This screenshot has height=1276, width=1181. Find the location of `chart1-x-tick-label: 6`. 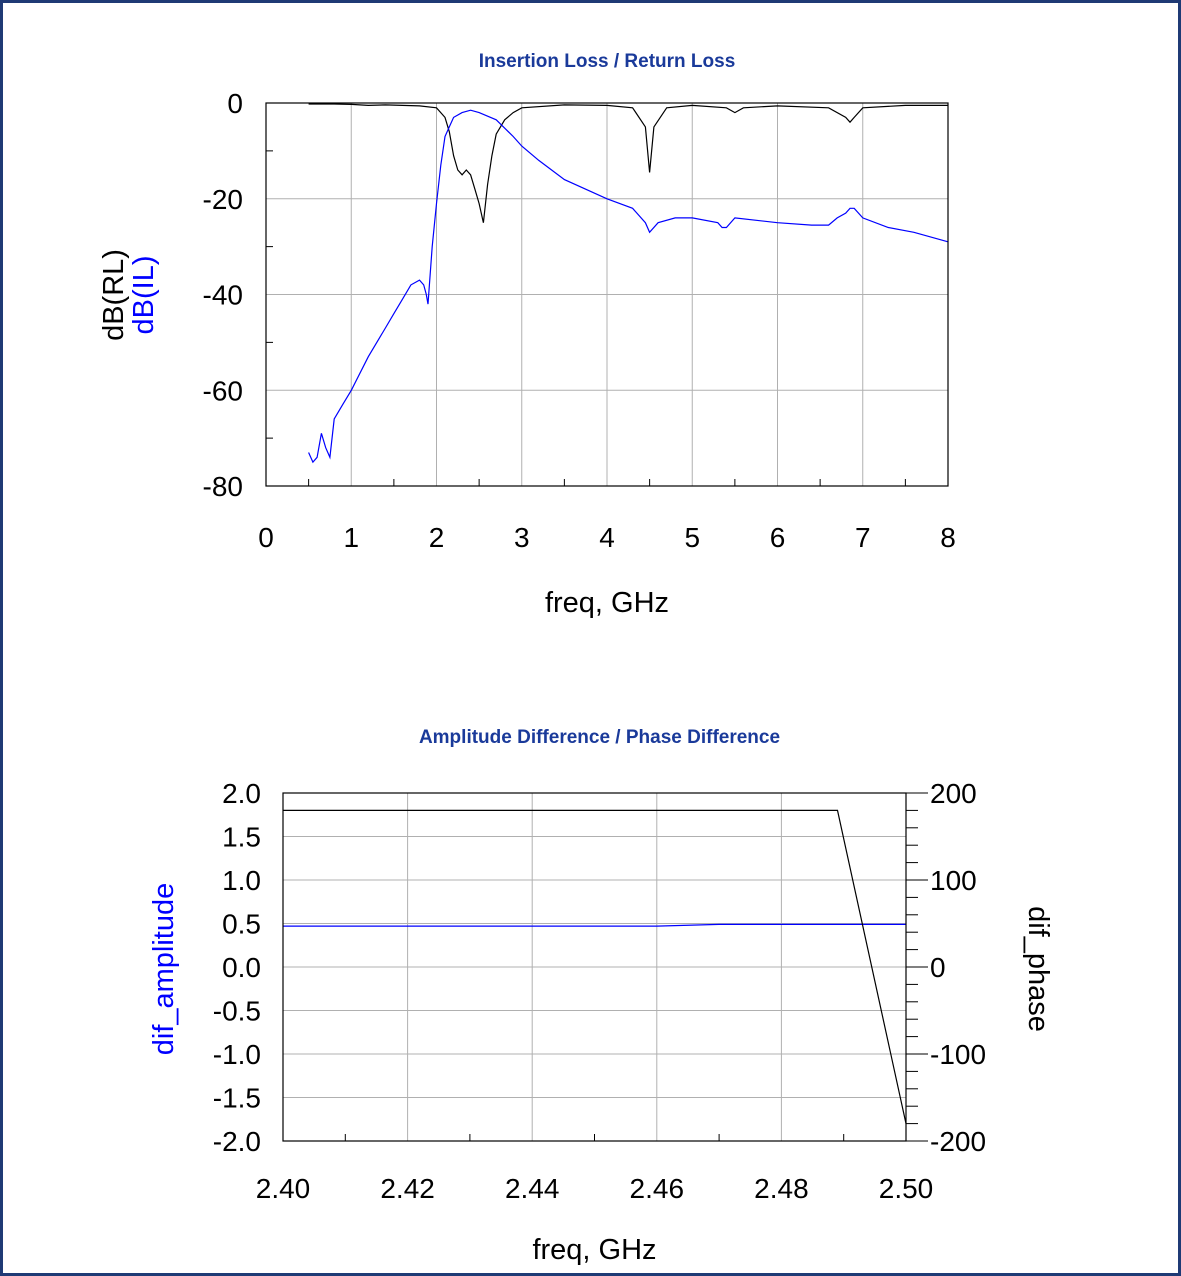

chart1-x-tick-label: 6 is located at coordinates (778, 537).